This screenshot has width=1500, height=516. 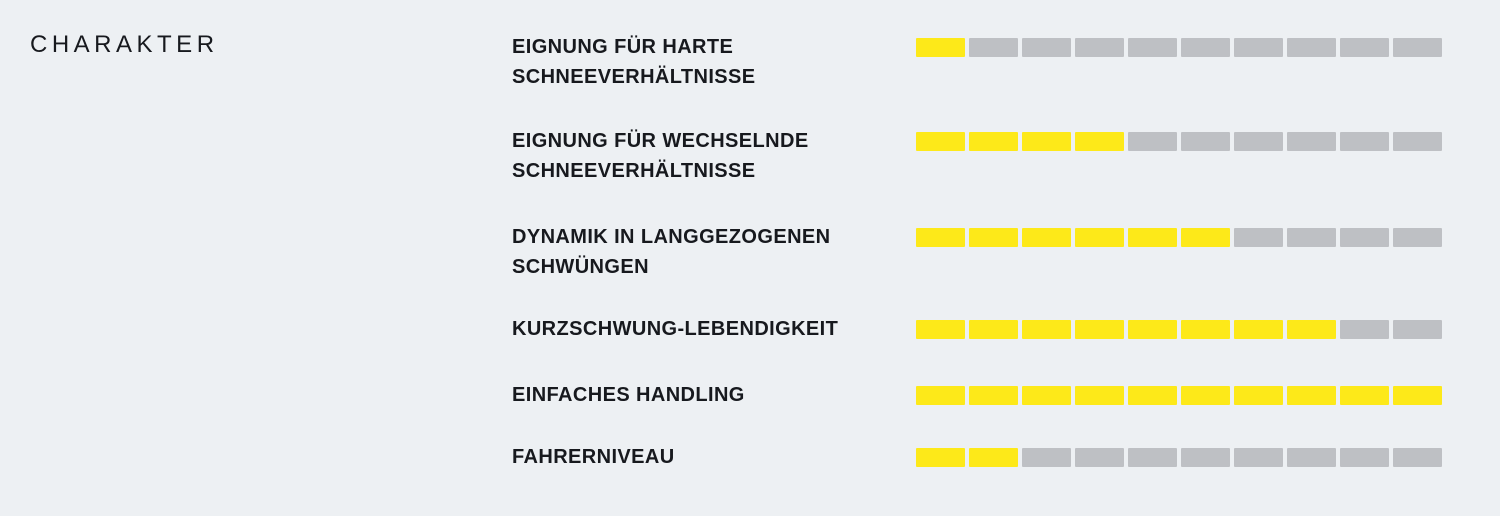 What do you see at coordinates (675, 329) in the screenshot?
I see `rating-label: KURZSCHWUNG-LEBENDIGKEIT` at bounding box center [675, 329].